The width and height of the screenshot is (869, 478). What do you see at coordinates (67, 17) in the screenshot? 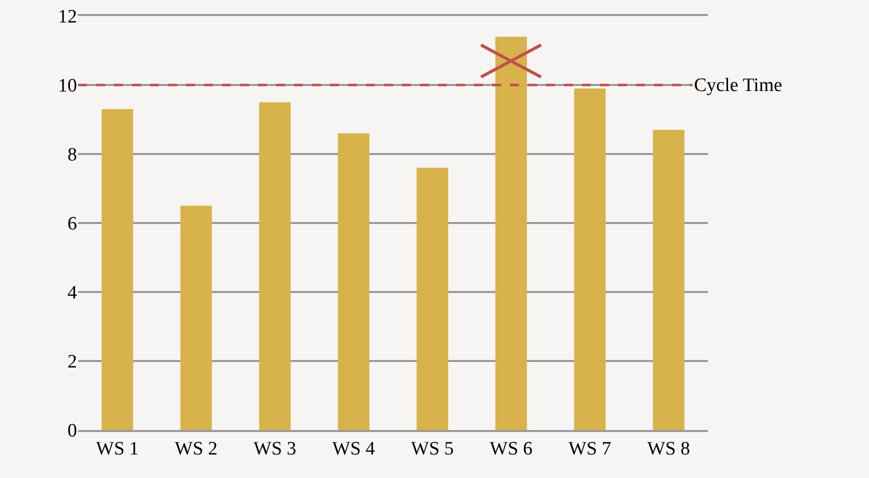
I see `y-tick-label: 12` at bounding box center [67, 17].